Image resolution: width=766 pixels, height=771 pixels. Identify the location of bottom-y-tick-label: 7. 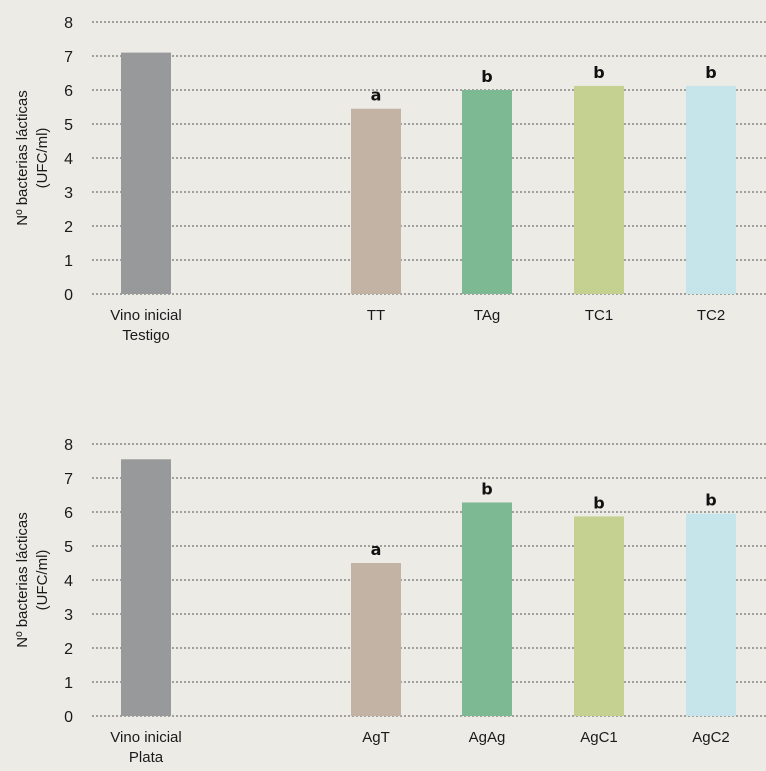
(68, 479).